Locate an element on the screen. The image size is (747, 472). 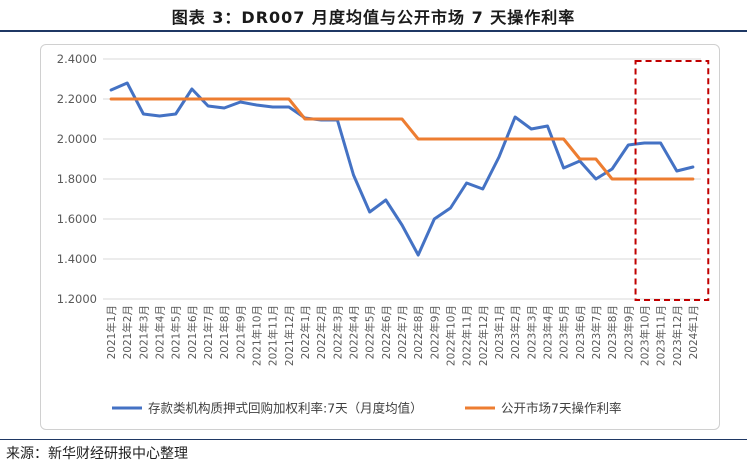
legend-label-1: 存款类机构质押式回购加权利率:7天（月度均值） is located at coordinates (285, 408).